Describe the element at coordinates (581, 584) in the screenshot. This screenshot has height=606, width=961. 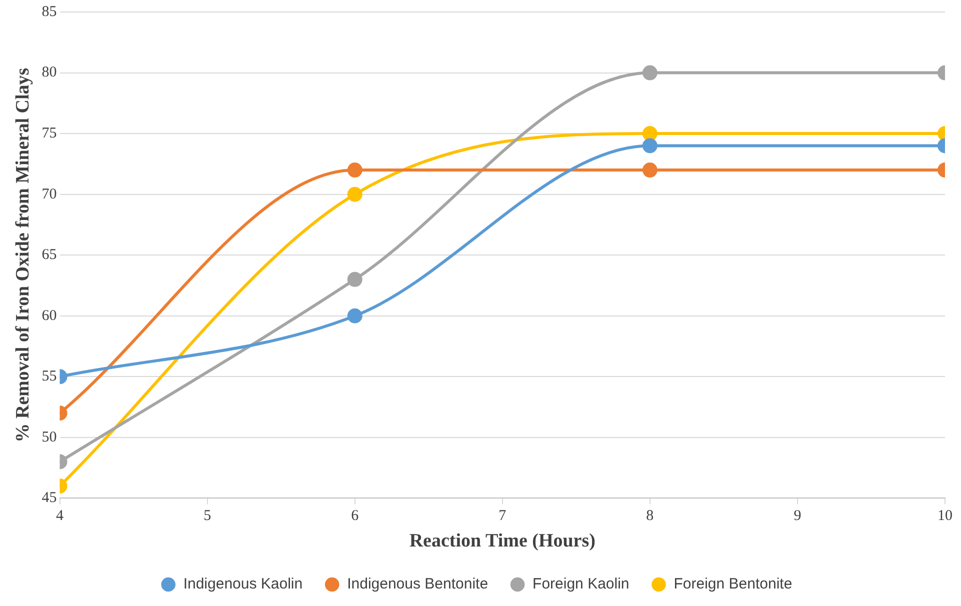
I see `legend-label: Foreign Kaolin` at that location.